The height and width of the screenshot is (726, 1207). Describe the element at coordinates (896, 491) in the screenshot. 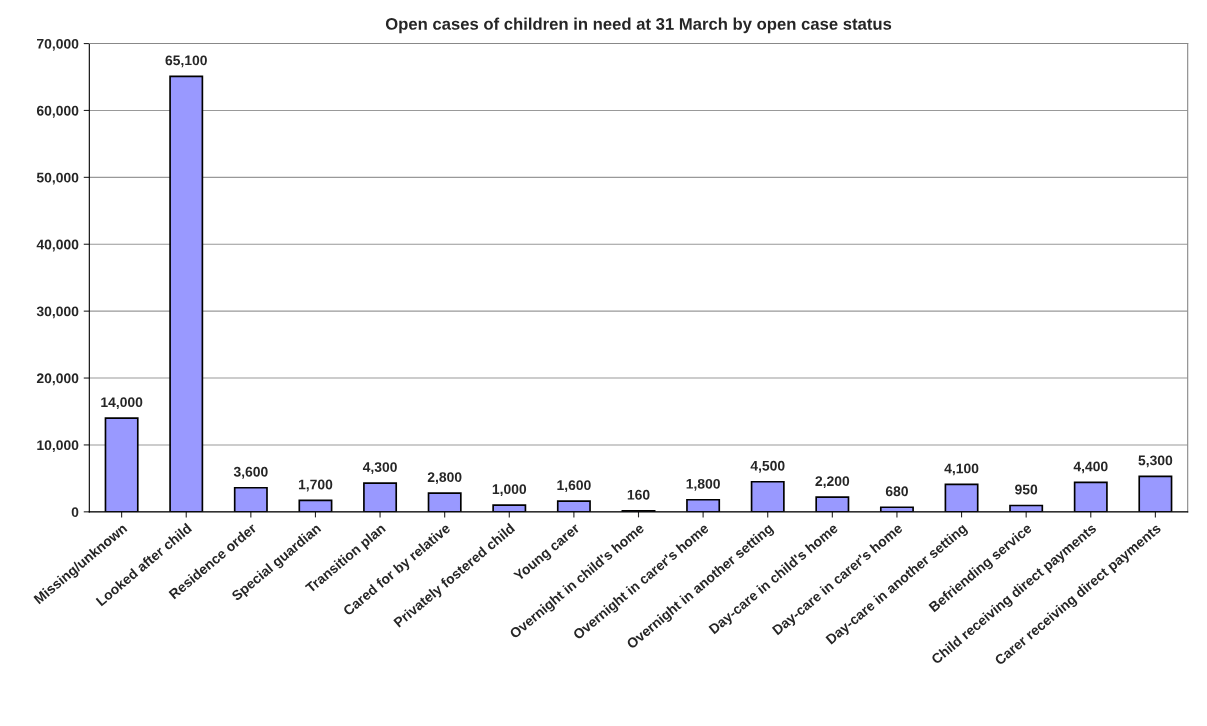

I see `data-label: 680` at that location.